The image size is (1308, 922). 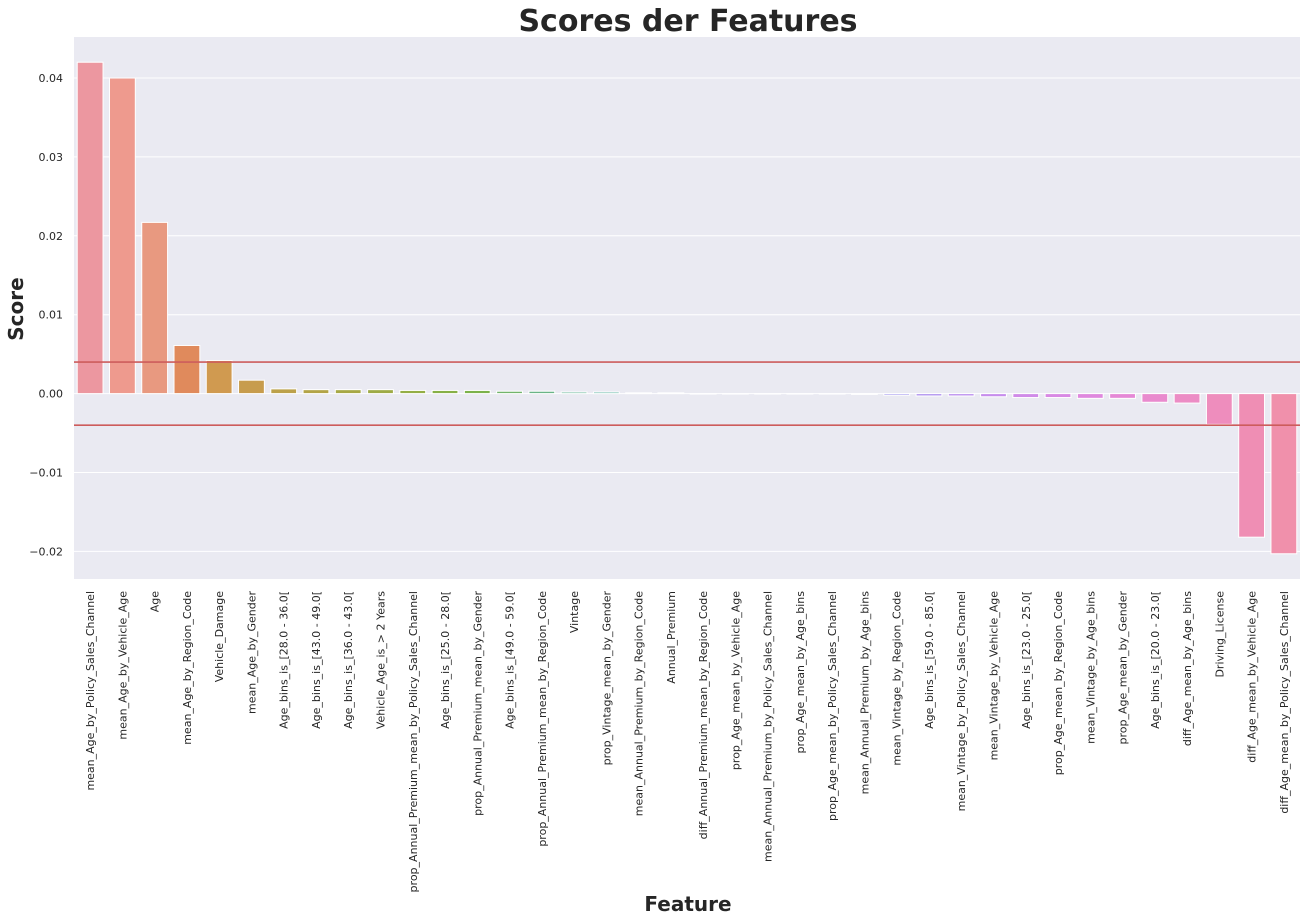 What do you see at coordinates (1187, 668) in the screenshot?
I see `x-tick-label: diff_Age_mean_by_Age_bins` at bounding box center [1187, 668].